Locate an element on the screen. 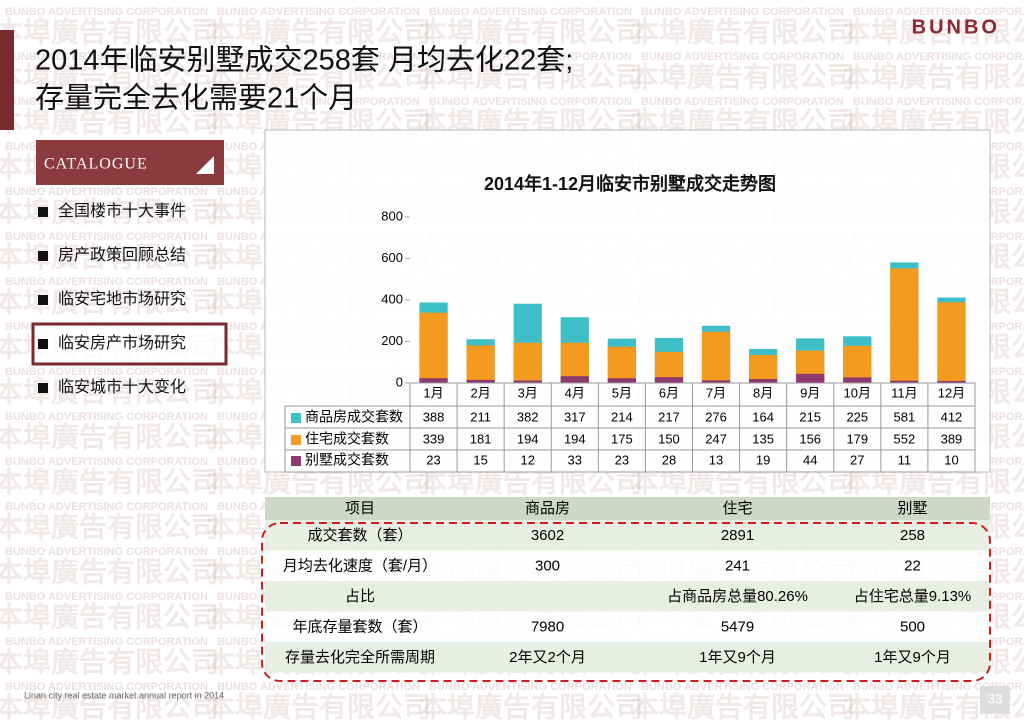 This screenshot has height=724, width=1024. title-line: 存量完全去化需要21个月 is located at coordinates (196, 98).